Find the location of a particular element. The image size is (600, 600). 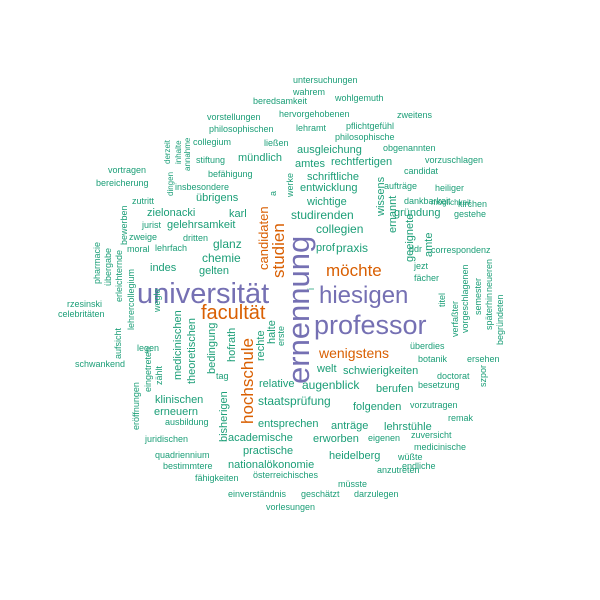

word: zweitens is located at coordinates (415, 115).